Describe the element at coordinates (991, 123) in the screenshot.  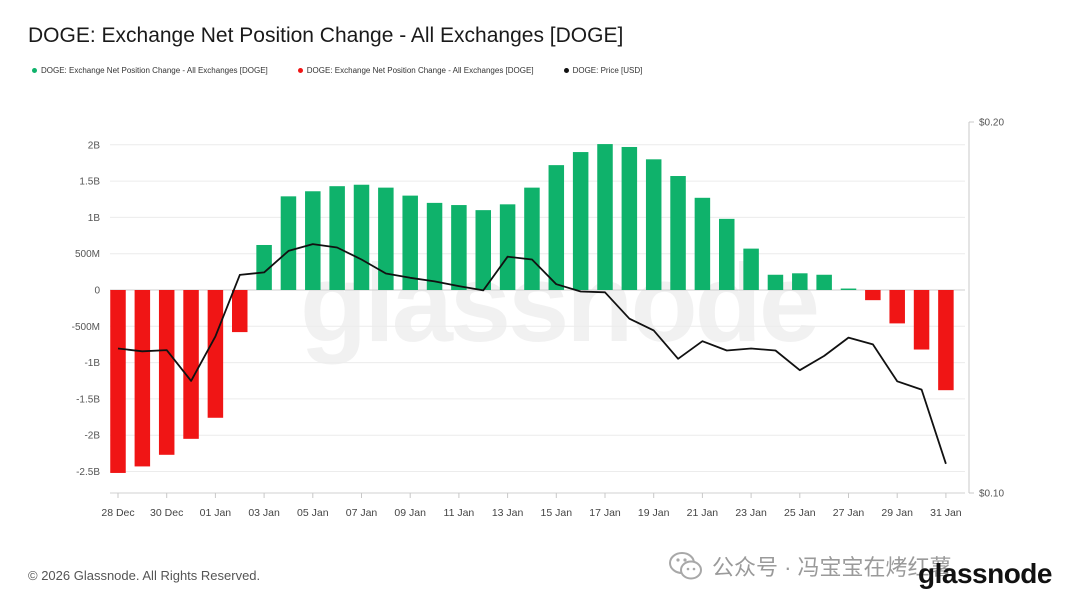
I see `y-right-tick-label: $0.20` at that location.